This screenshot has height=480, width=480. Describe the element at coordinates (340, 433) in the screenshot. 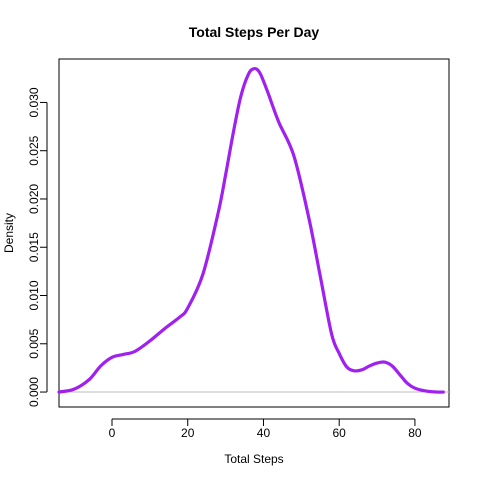

I see `x-tick-label: 60` at that location.